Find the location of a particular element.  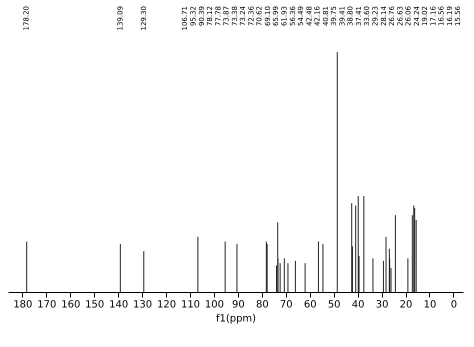

x-tick-label: 70 is located at coordinates (286, 305).